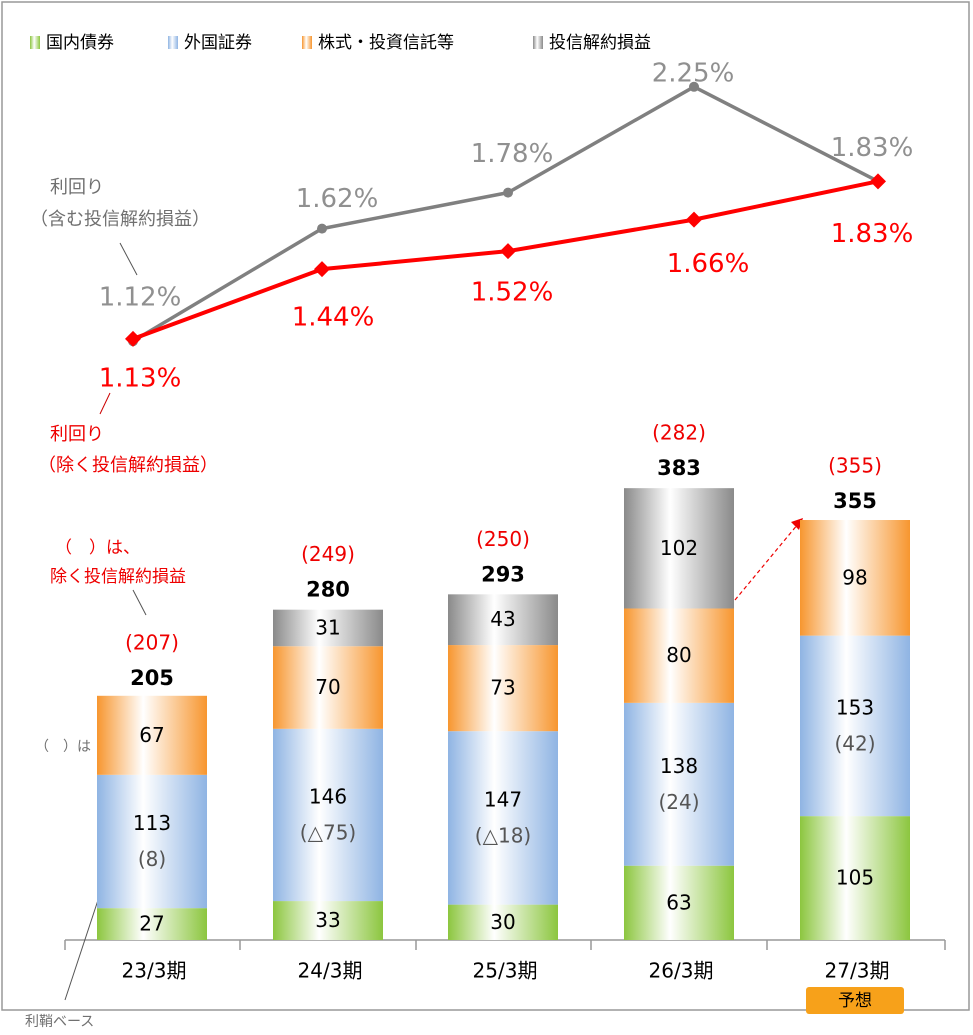 Image resolution: width=973 pixels, height=1035 pixels. What do you see at coordinates (678, 802) in the screenshot?
I see `margin-label: (24)` at bounding box center [678, 802].